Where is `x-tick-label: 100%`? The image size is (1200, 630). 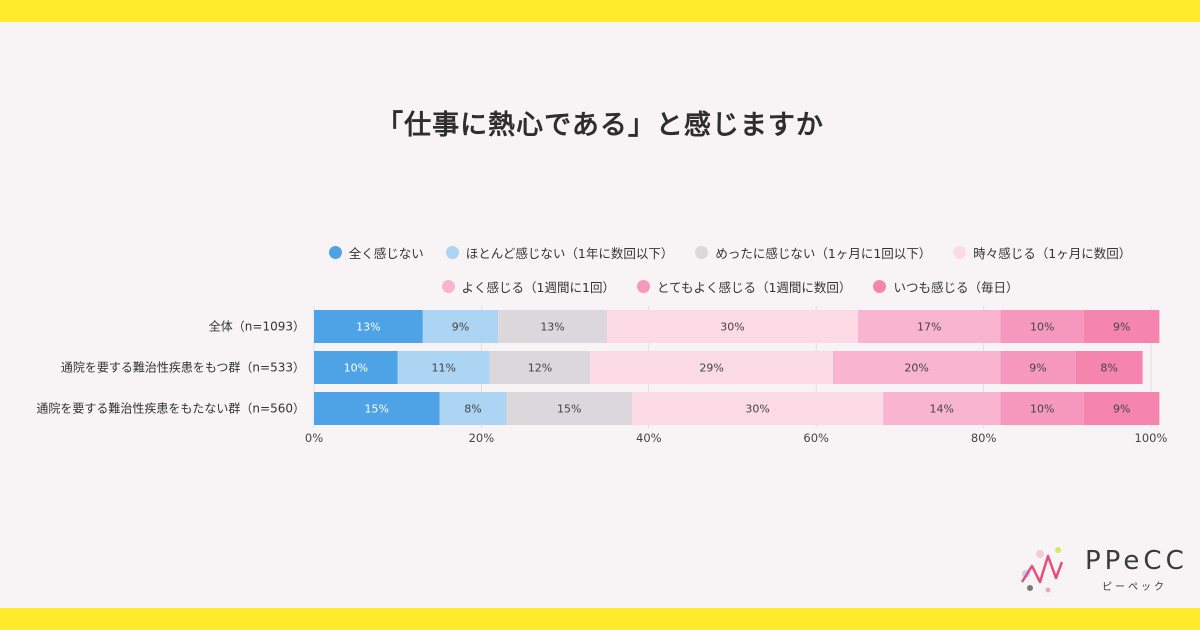 x-tick-label: 100% is located at coordinates (1151, 438).